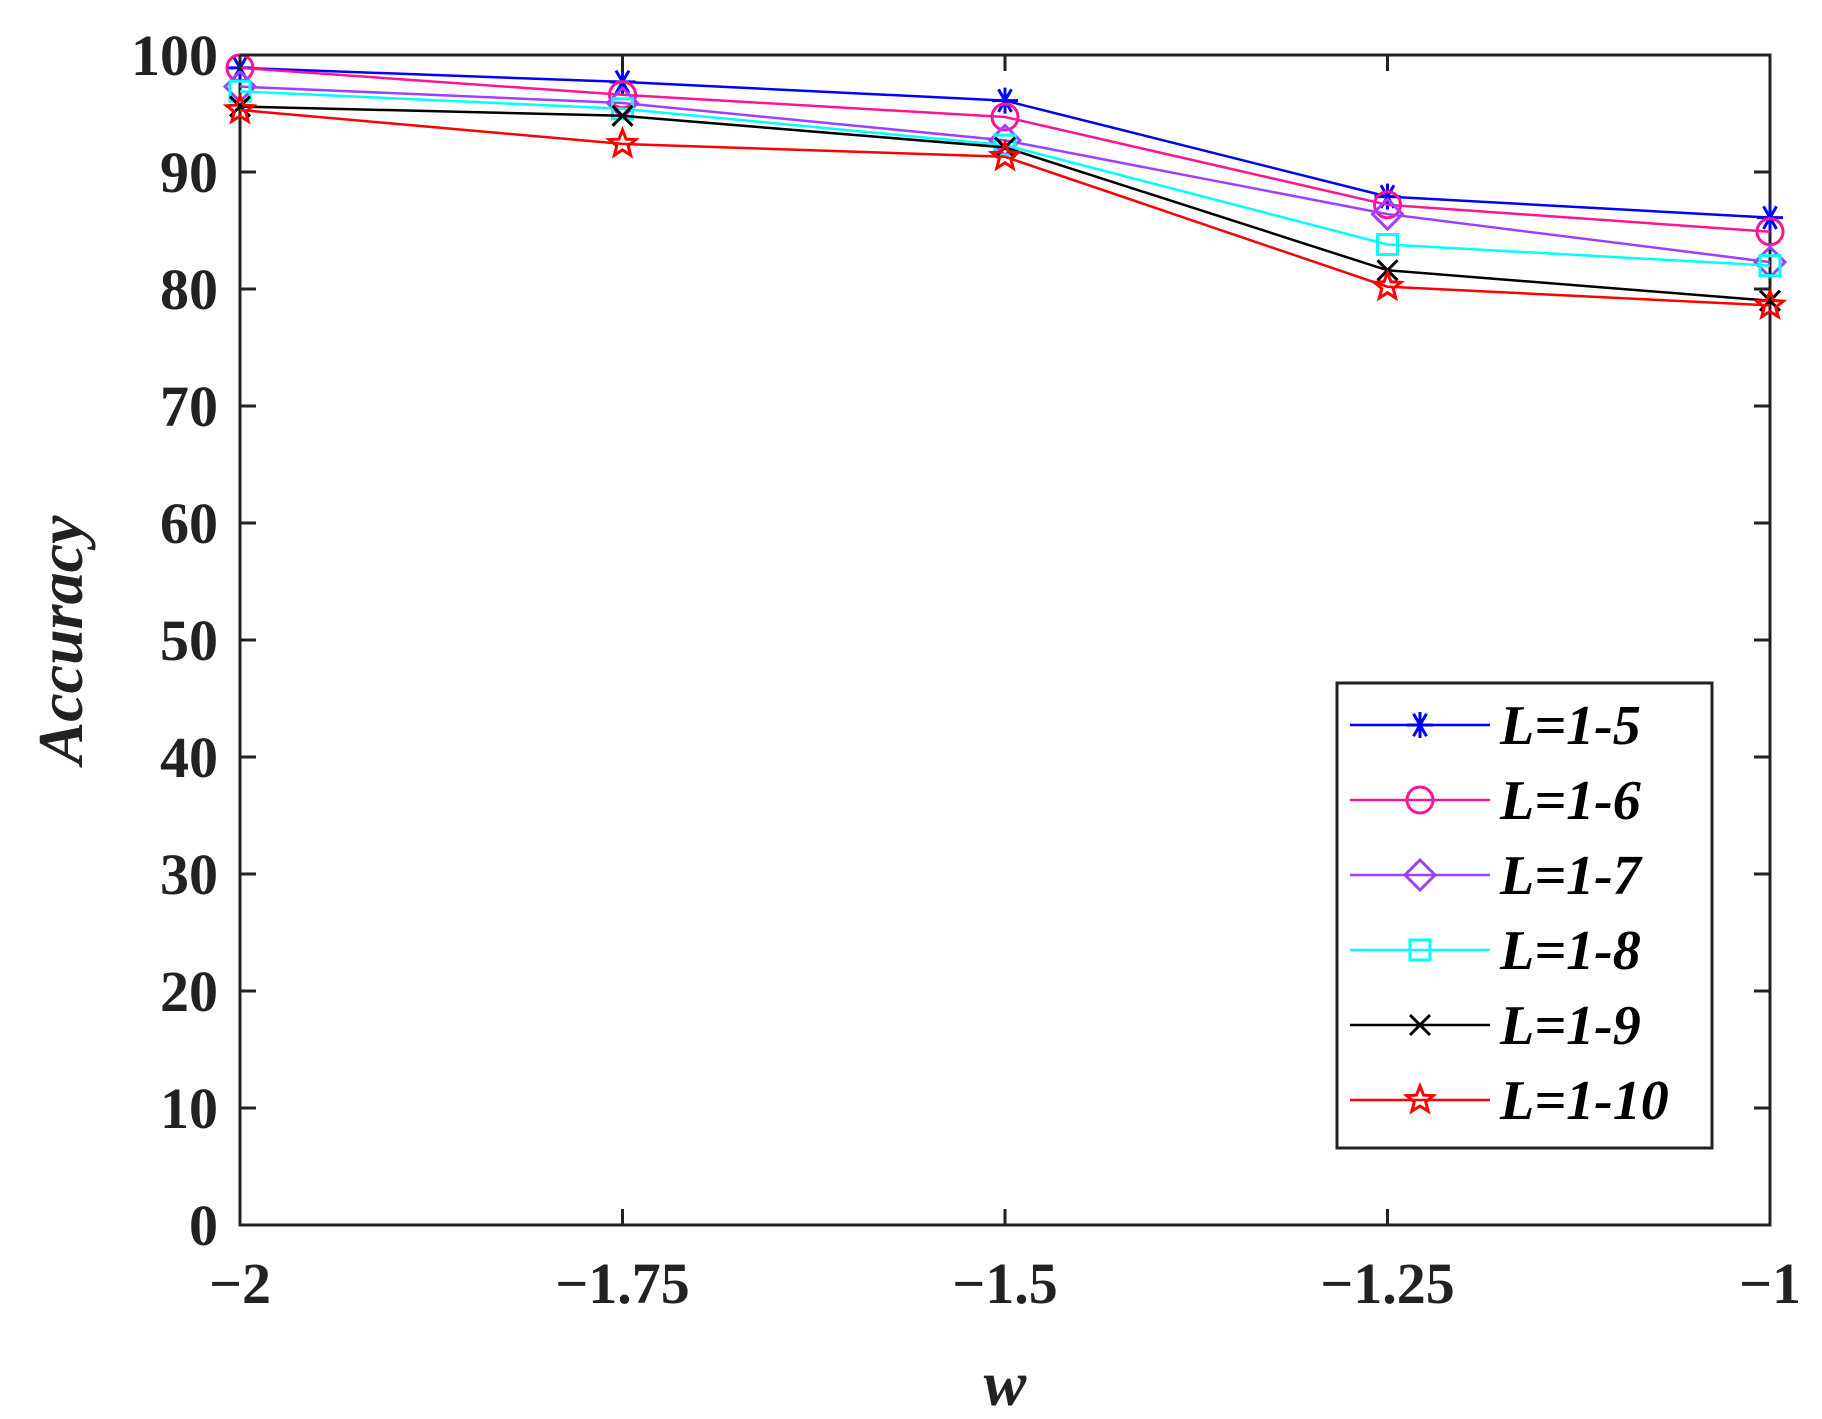  I want to click on series-L=1-10, so click(1005, 206).